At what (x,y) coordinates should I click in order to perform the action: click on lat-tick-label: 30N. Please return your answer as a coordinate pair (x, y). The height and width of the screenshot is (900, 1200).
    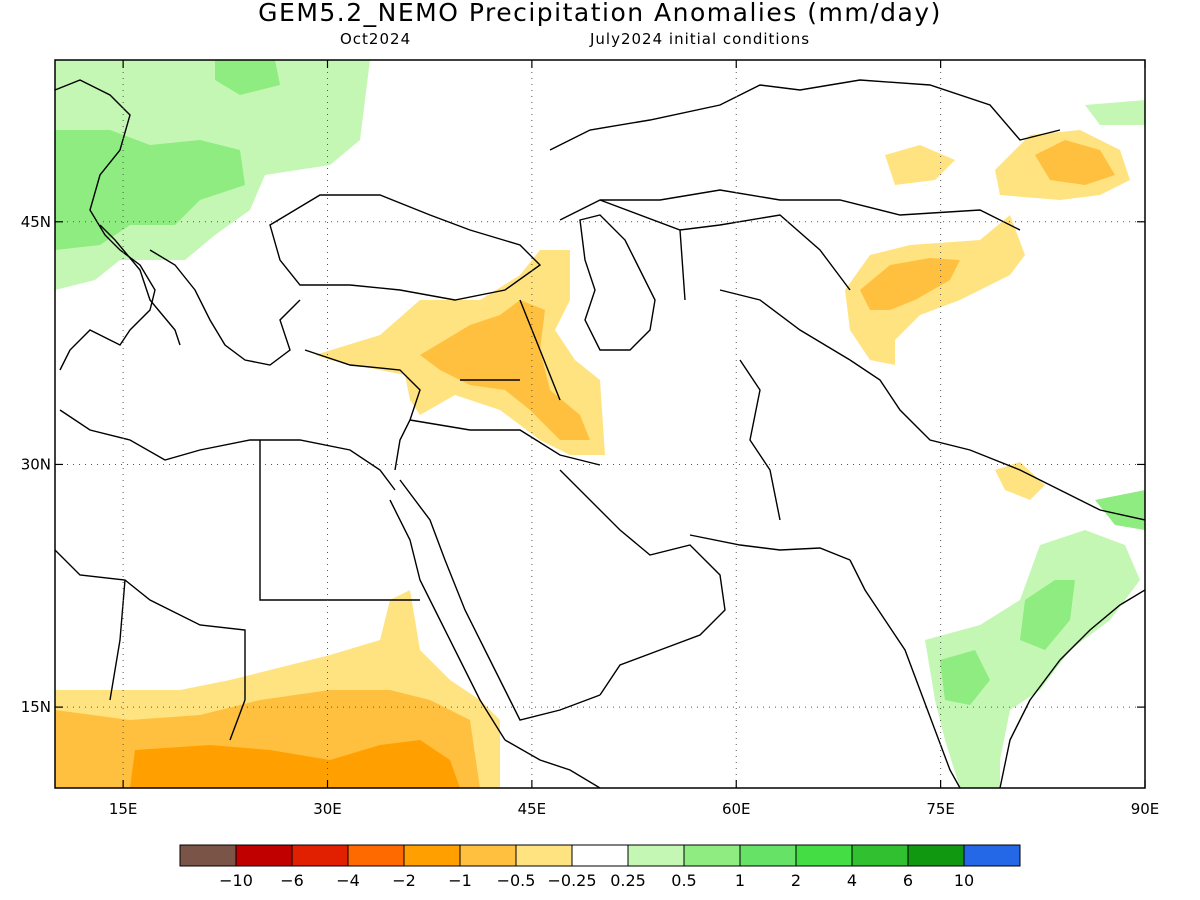
    Looking at the image, I should click on (36, 464).